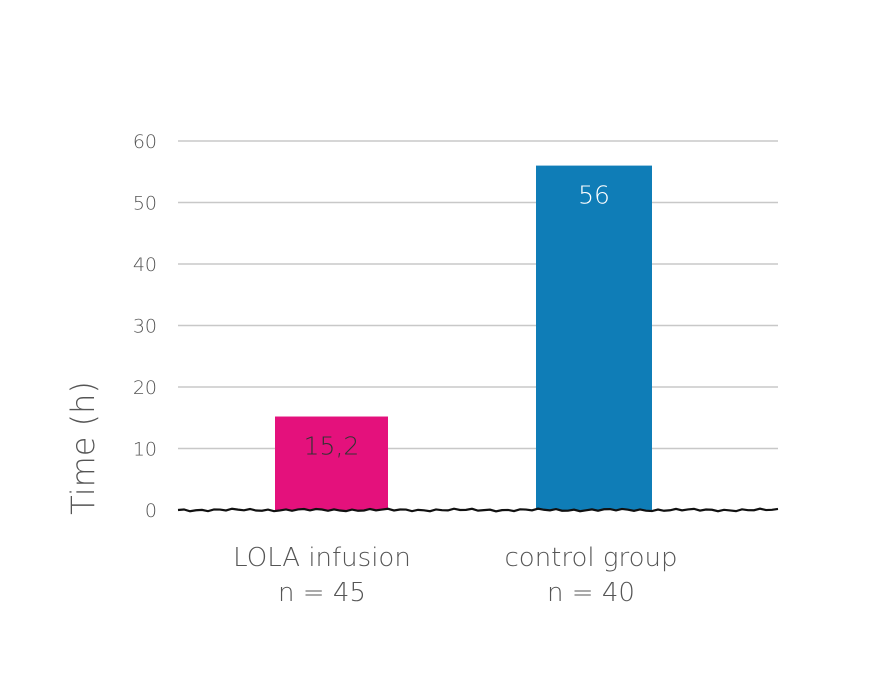  Describe the element at coordinates (594, 337) in the screenshot. I see `bar-control-group` at that location.